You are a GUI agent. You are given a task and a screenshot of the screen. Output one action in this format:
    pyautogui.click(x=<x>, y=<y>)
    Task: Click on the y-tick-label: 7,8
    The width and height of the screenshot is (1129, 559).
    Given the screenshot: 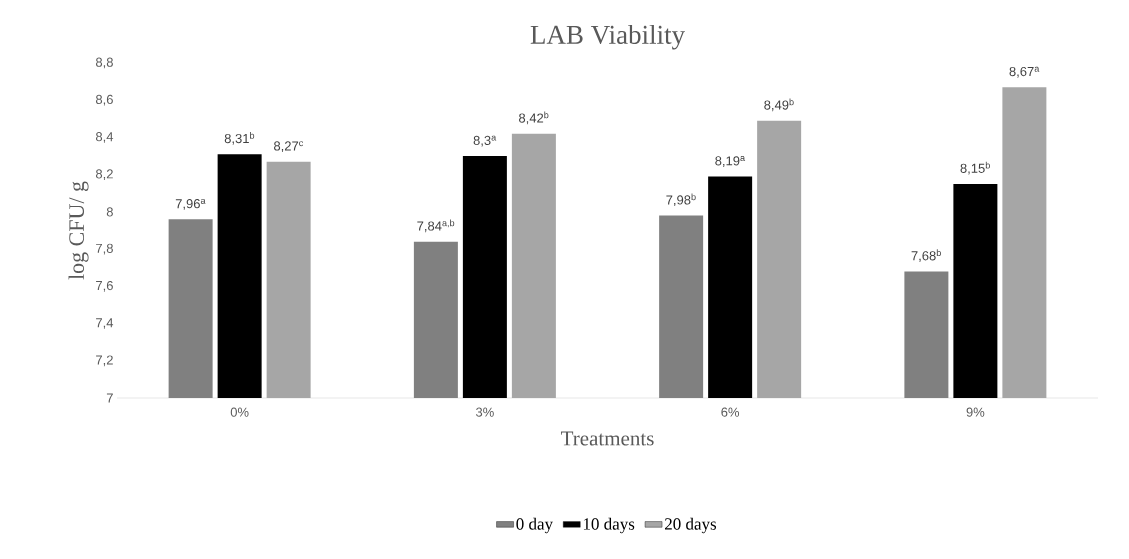 What is the action you would take?
    pyautogui.click(x=104, y=249)
    